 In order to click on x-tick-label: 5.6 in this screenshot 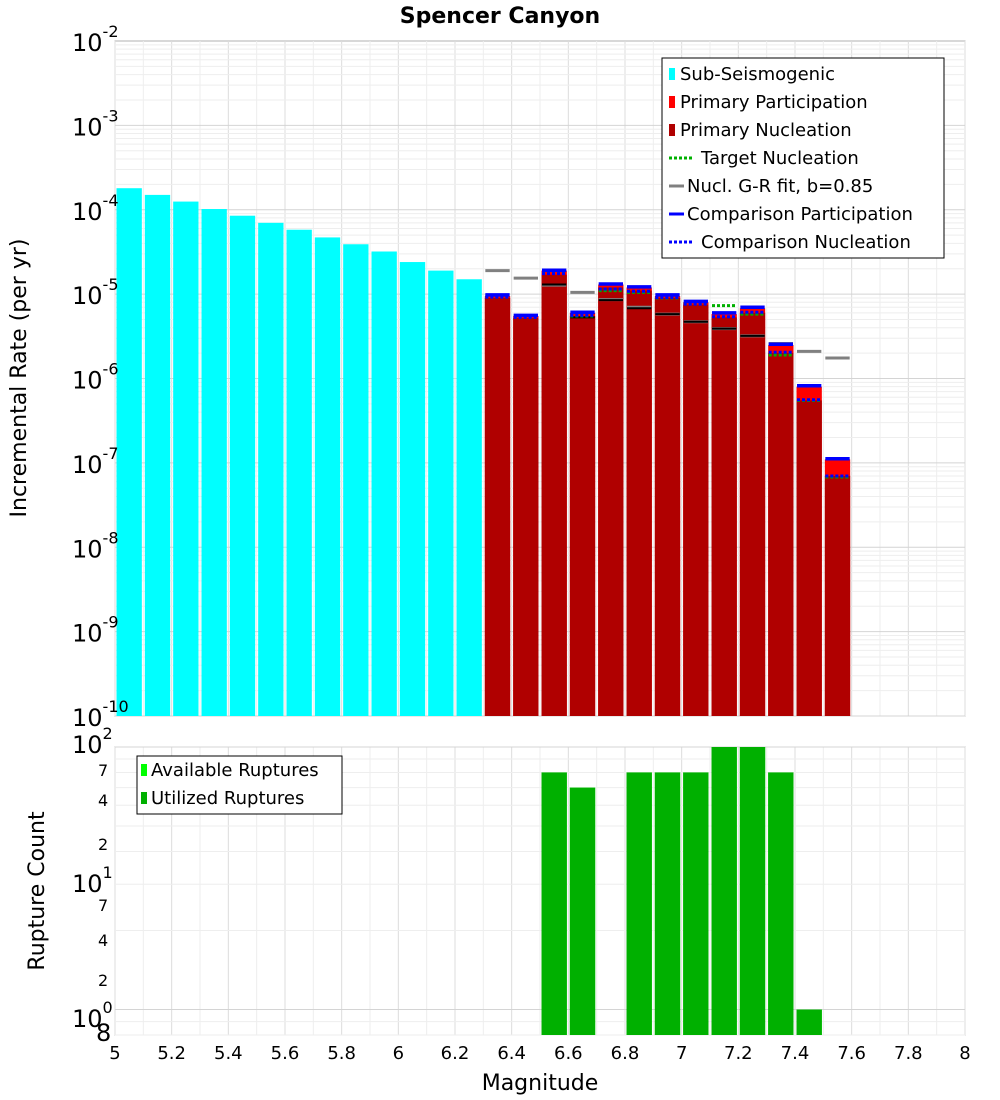, I will do `click(285, 1053)`.